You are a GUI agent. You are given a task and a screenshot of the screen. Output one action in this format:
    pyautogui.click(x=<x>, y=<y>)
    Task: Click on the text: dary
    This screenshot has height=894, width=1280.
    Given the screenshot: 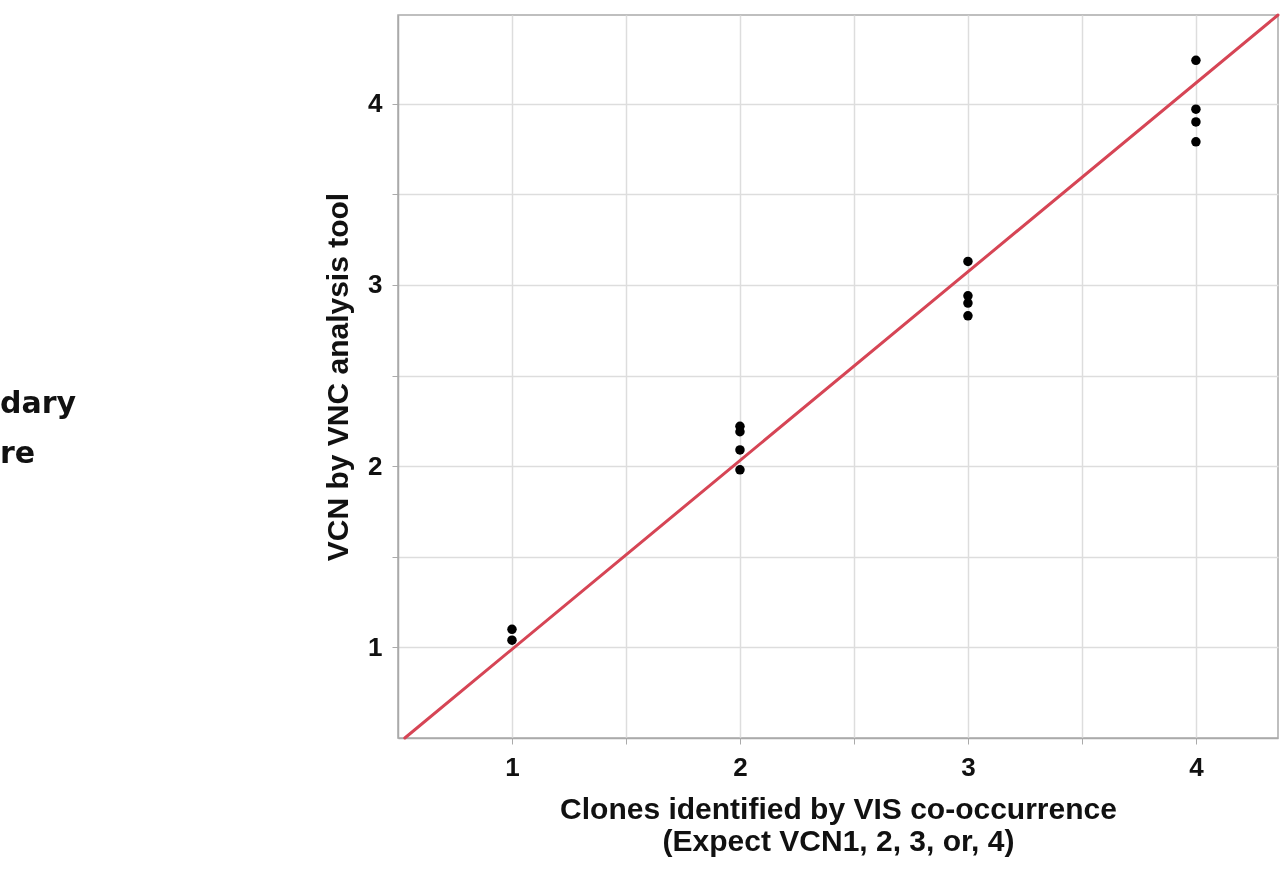 What is the action you would take?
    pyautogui.click(x=38, y=403)
    